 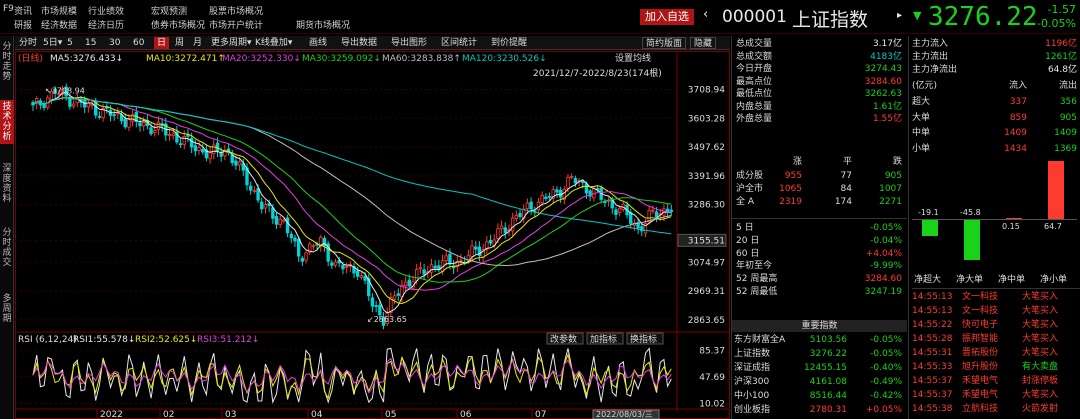 What do you see at coordinates (7, 309) in the screenshot?
I see `left-tab-4: 多周期` at bounding box center [7, 309].